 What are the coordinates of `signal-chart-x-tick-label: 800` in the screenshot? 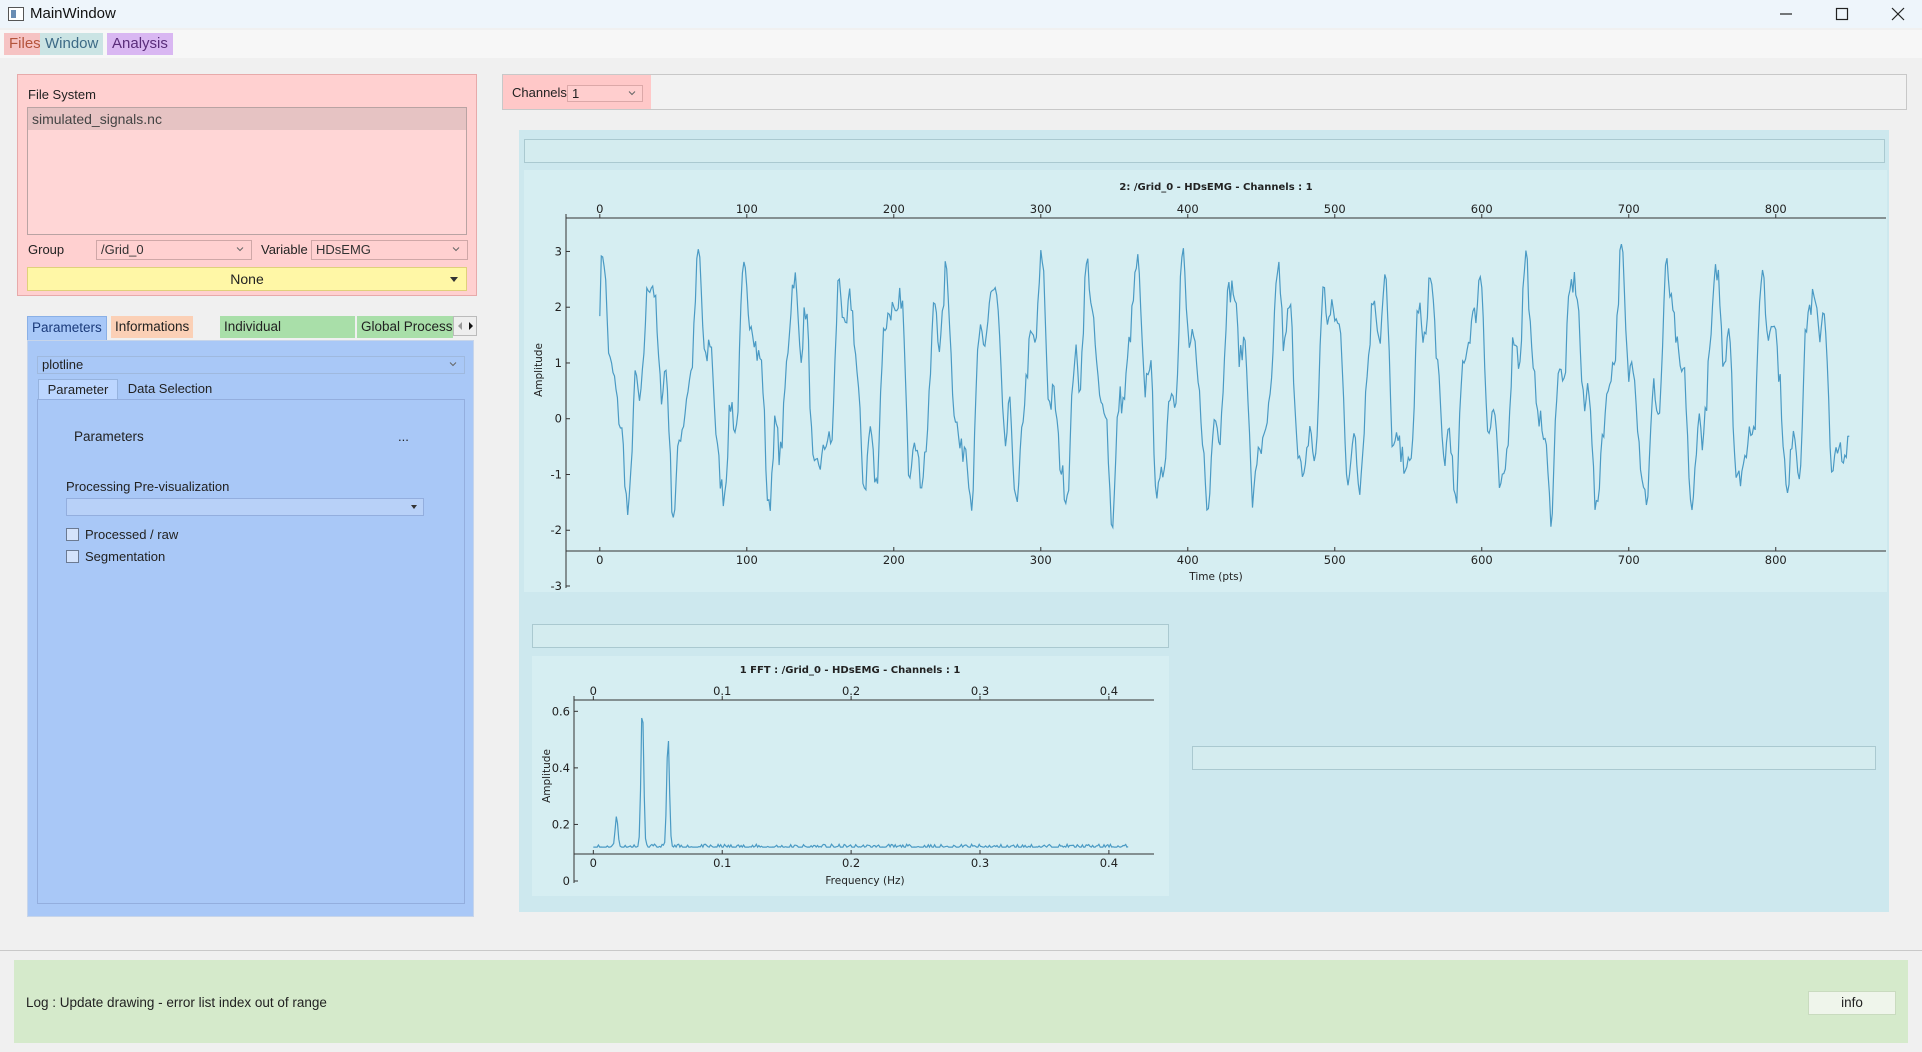 It's located at (1776, 560).